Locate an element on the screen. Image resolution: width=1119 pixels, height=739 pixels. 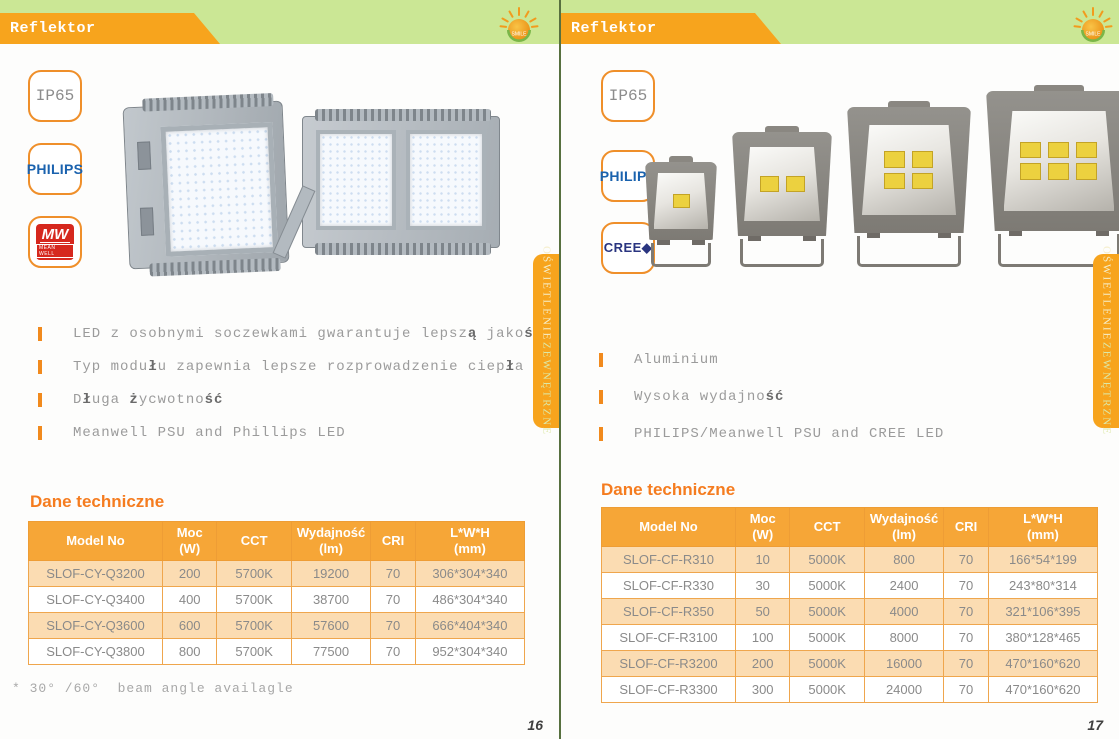
table-cell: 4000 is located at coordinates (904, 611).